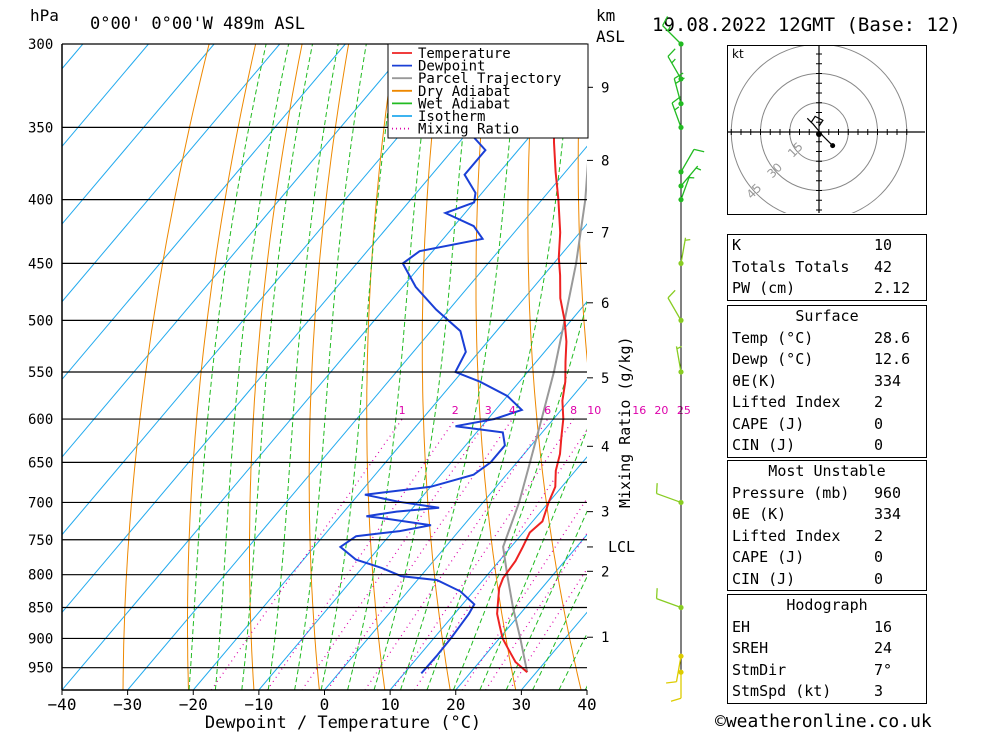 The width and height of the screenshot is (1000, 733). Describe the element at coordinates (898, 536) in the screenshot. I see `most-unstable-row-value: 2` at that location.